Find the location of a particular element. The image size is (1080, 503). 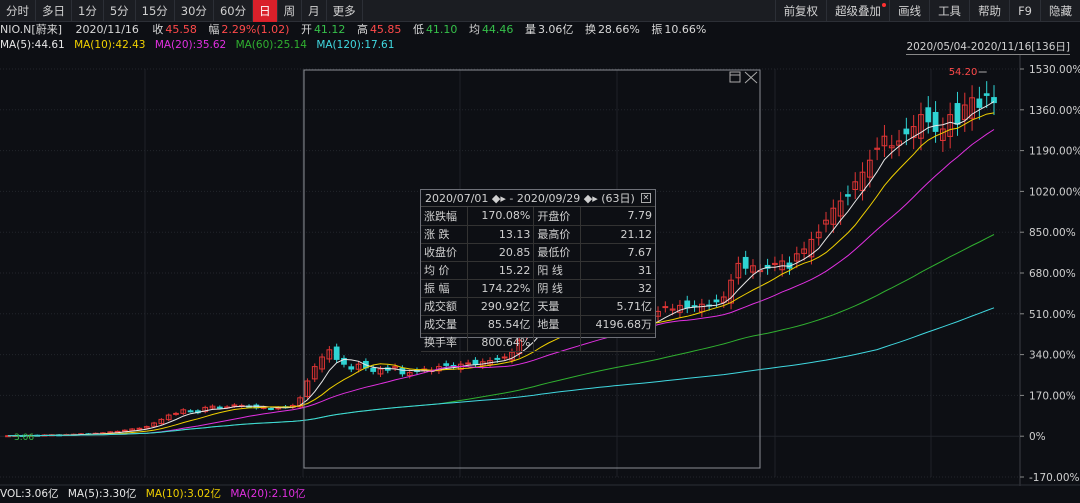

stat-key: 地量 is located at coordinates (557, 324).